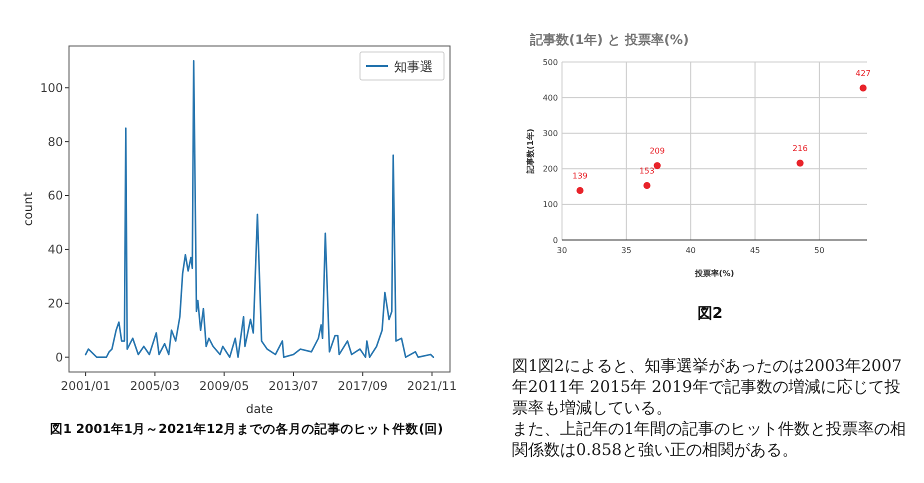  I want to click on y-tick-label: 200, so click(550, 169).